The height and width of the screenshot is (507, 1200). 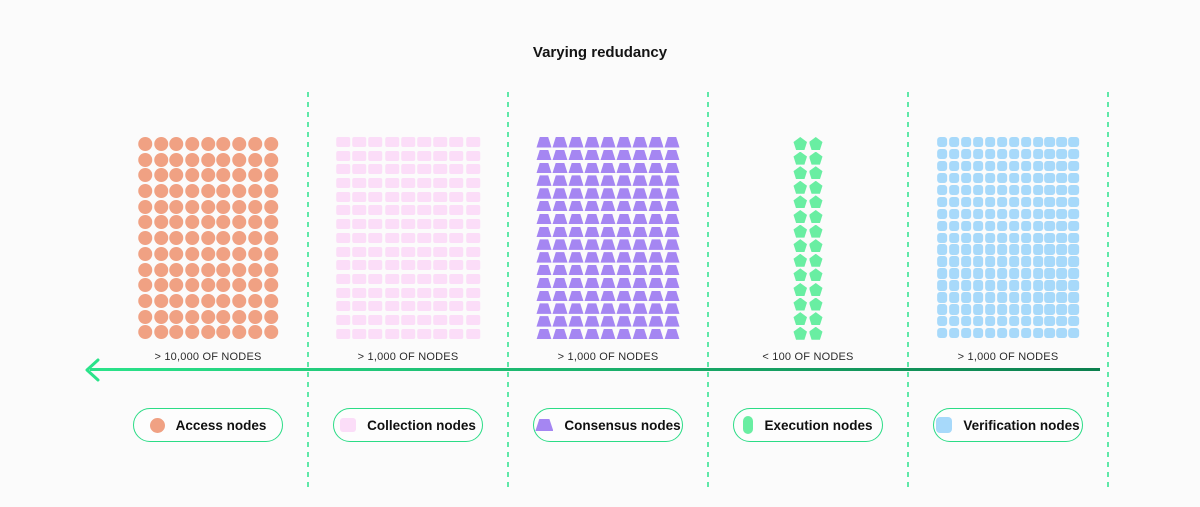 What do you see at coordinates (1008, 425) in the screenshot?
I see `legend-verification-nodes: Verification nodes` at bounding box center [1008, 425].